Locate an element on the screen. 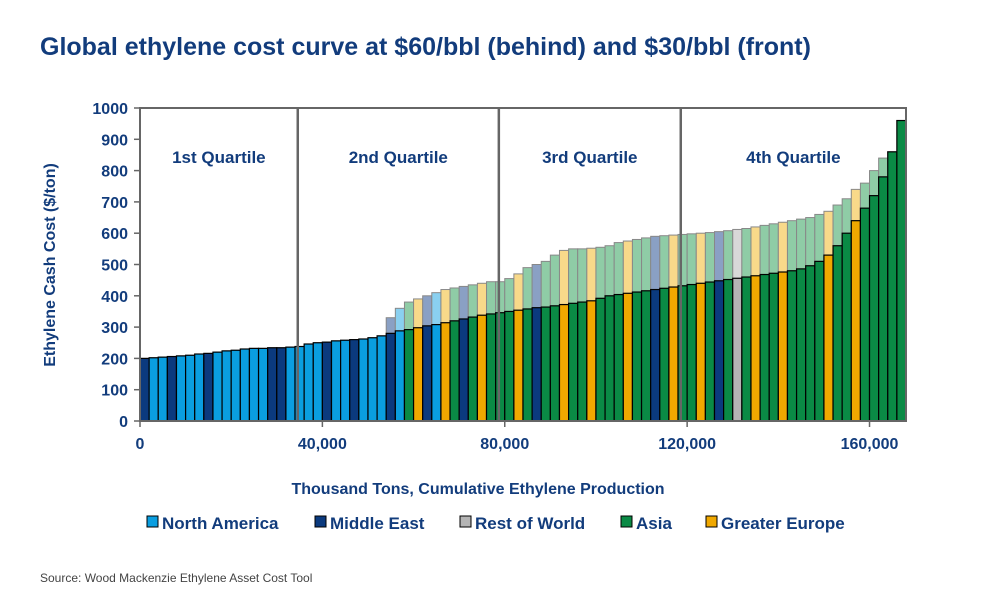 The height and width of the screenshot is (600, 1000). y-tick-label: 900 is located at coordinates (114, 140).